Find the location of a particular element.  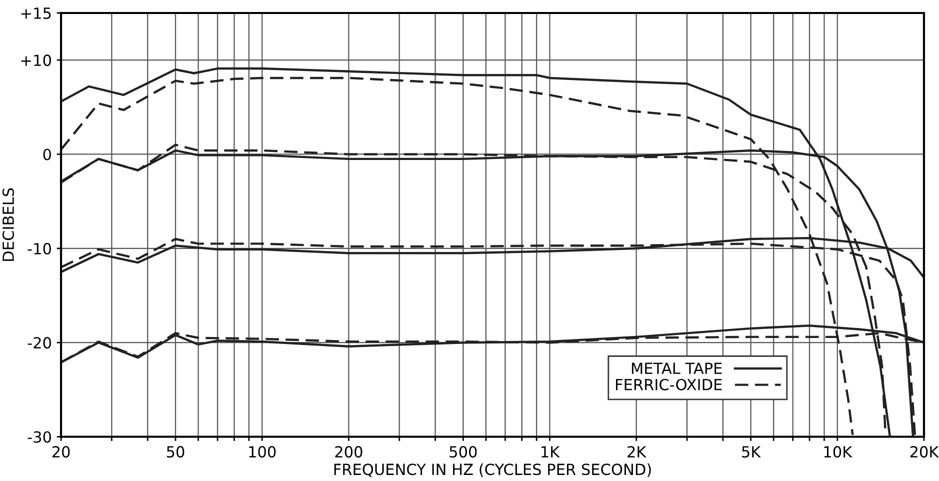

x-tick-label: 5K is located at coordinates (751, 452).